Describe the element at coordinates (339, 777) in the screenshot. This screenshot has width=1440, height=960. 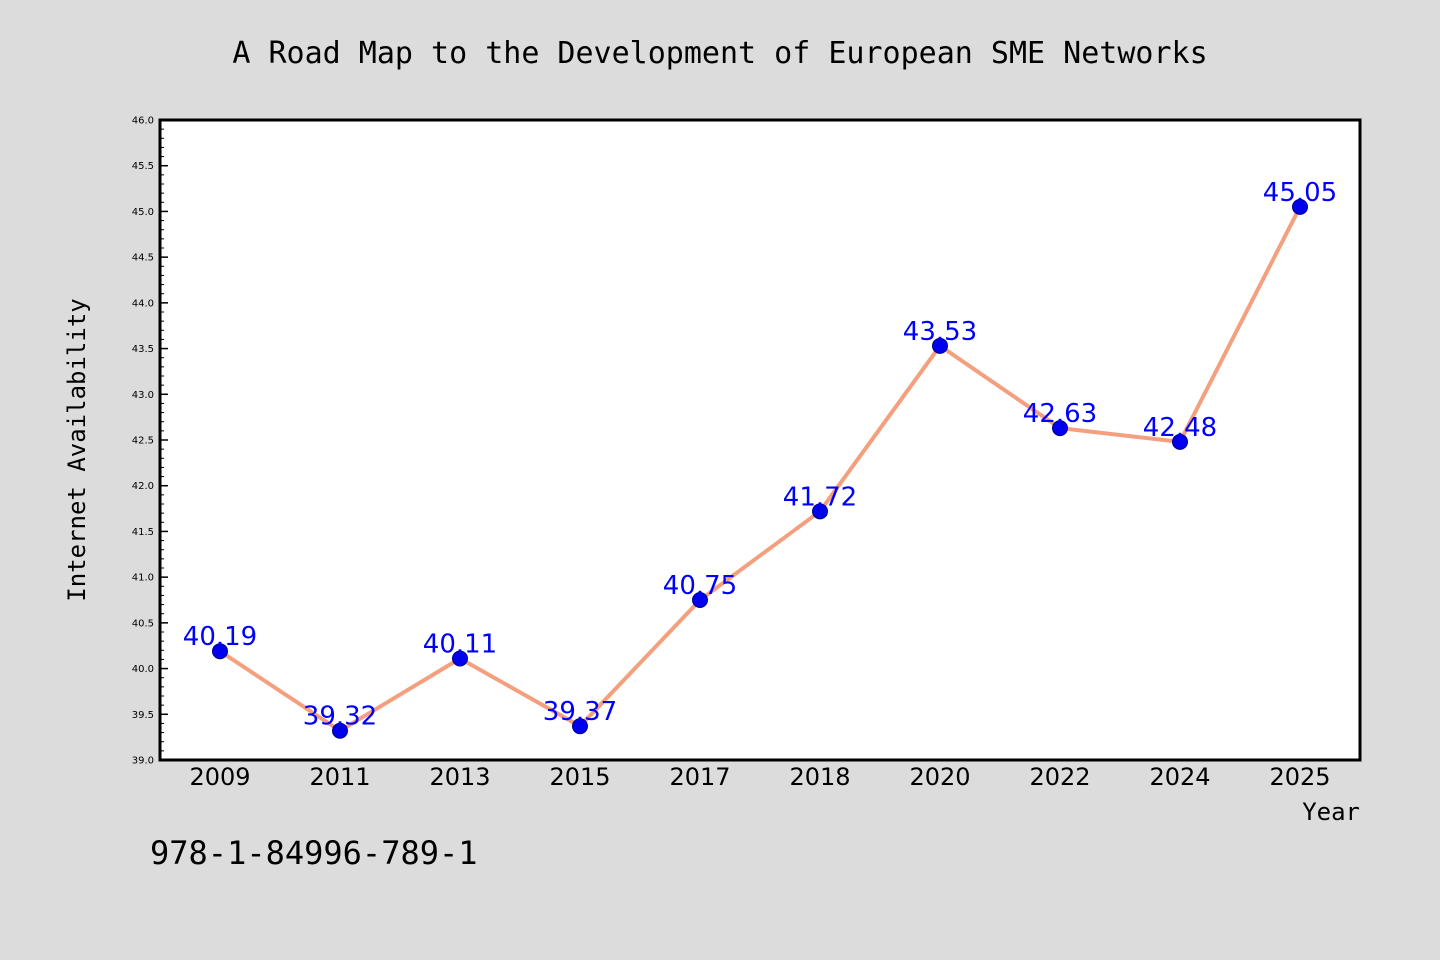
I see `x-tick-label: 2011` at that location.